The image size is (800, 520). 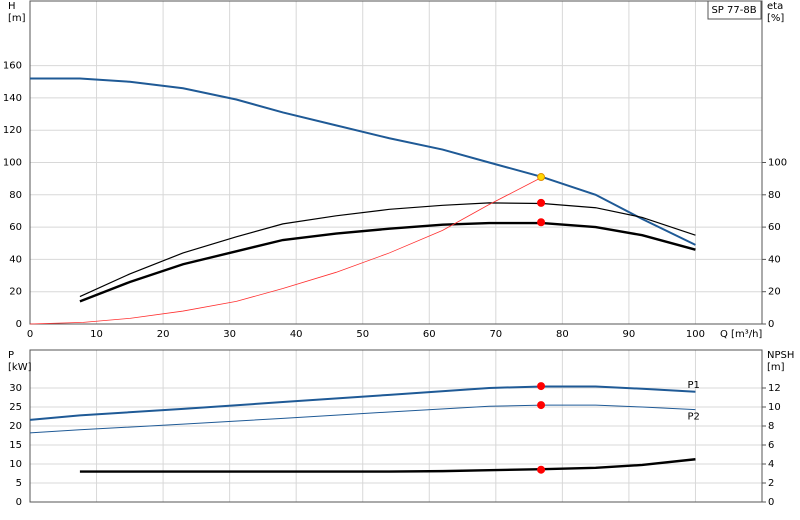 I want to click on y-tick-label: 120, so click(x=12, y=130).